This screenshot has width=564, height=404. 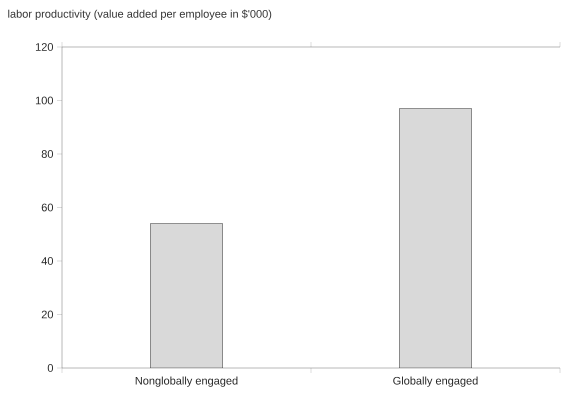 I want to click on chart-title: labor productivity (value added per employee in $'000), so click(x=140, y=15).